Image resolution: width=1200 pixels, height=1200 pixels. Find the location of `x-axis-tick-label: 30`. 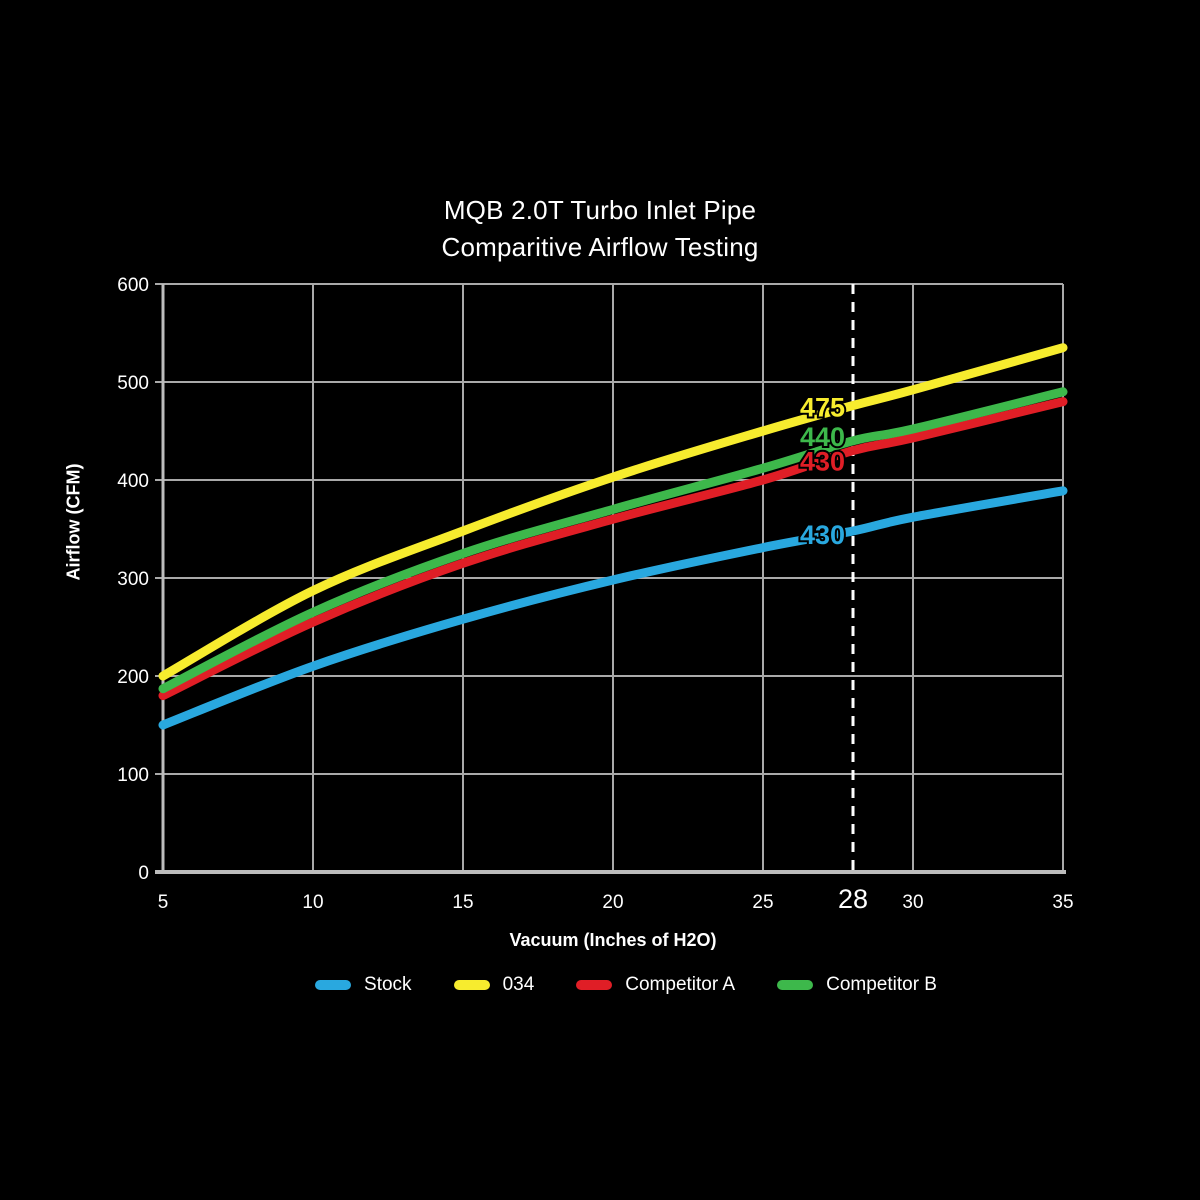

x-axis-tick-label: 30 is located at coordinates (912, 902).